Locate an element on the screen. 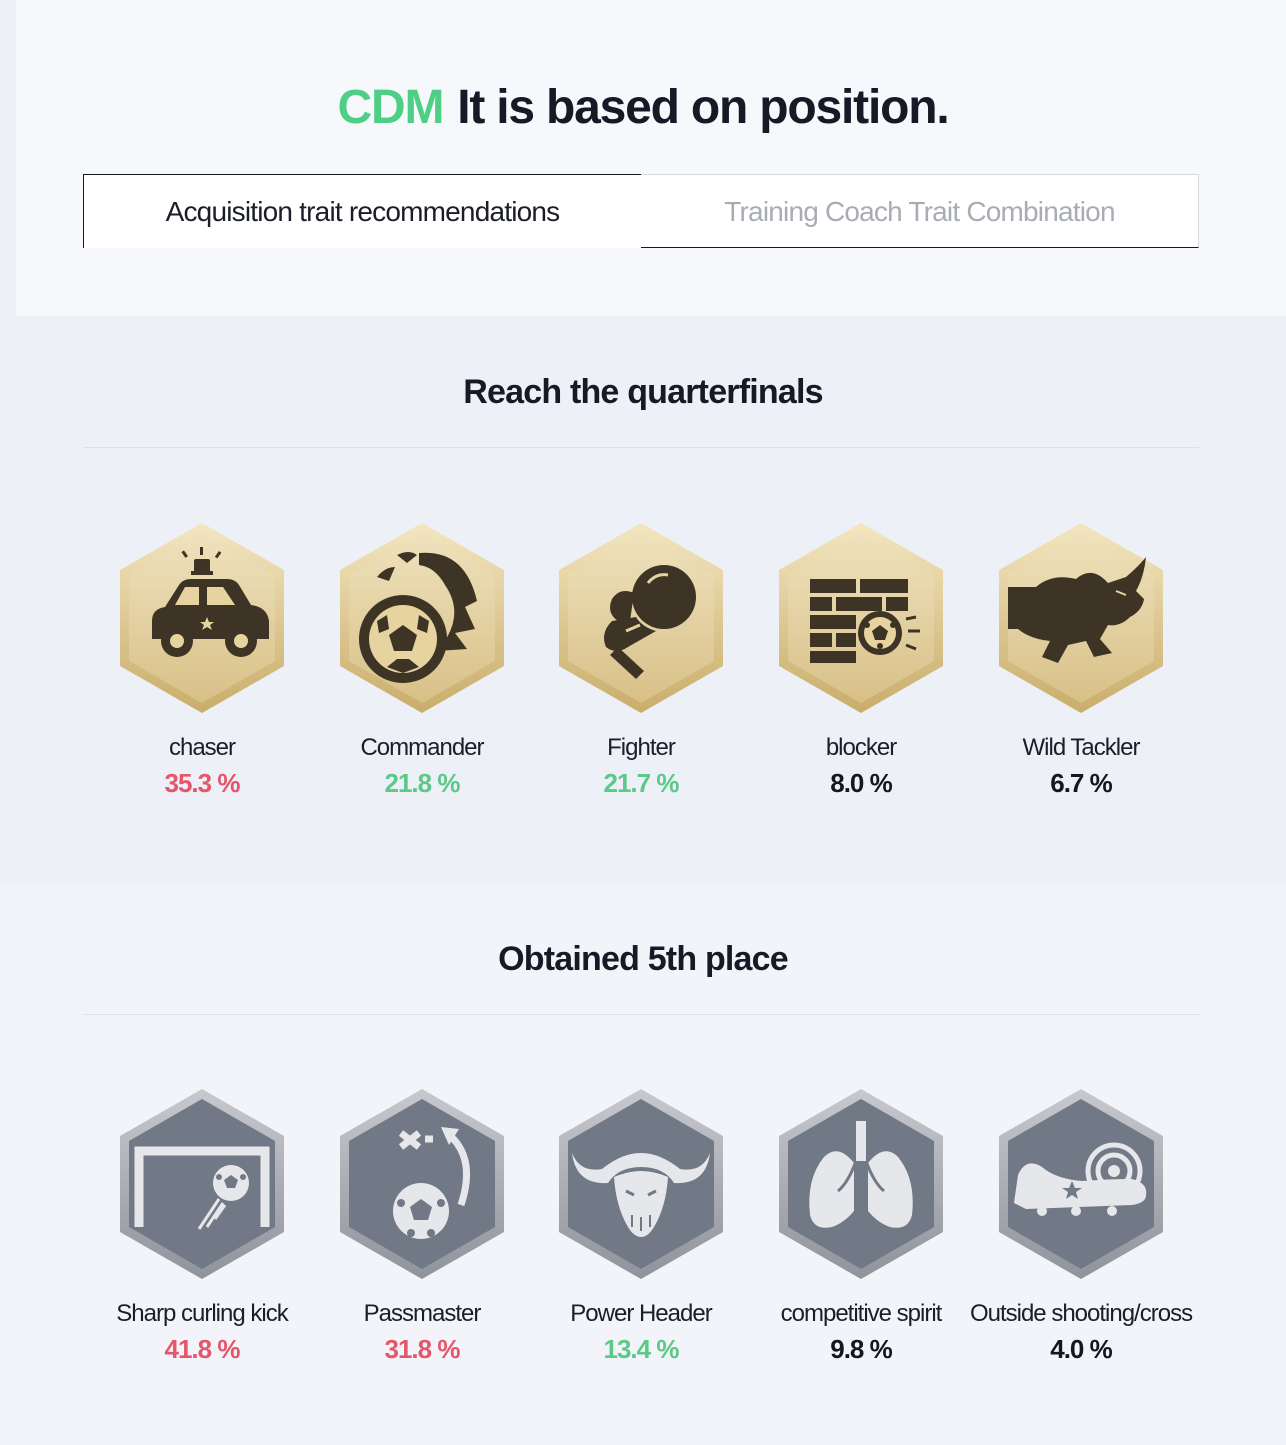 The width and height of the screenshot is (1286, 1445). trait-card: Power Header 13.4 % is located at coordinates (641, 1225).